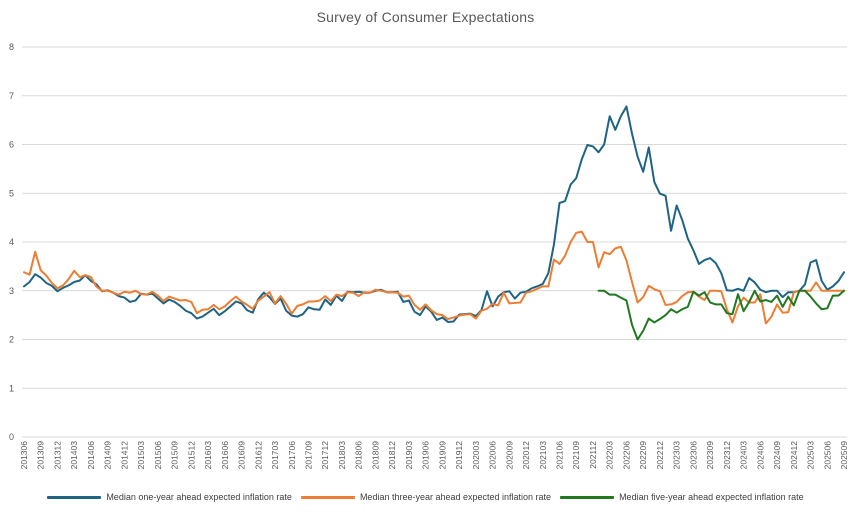 This screenshot has width=851, height=521. I want to click on x-tick-label: 202409, so click(777, 455).